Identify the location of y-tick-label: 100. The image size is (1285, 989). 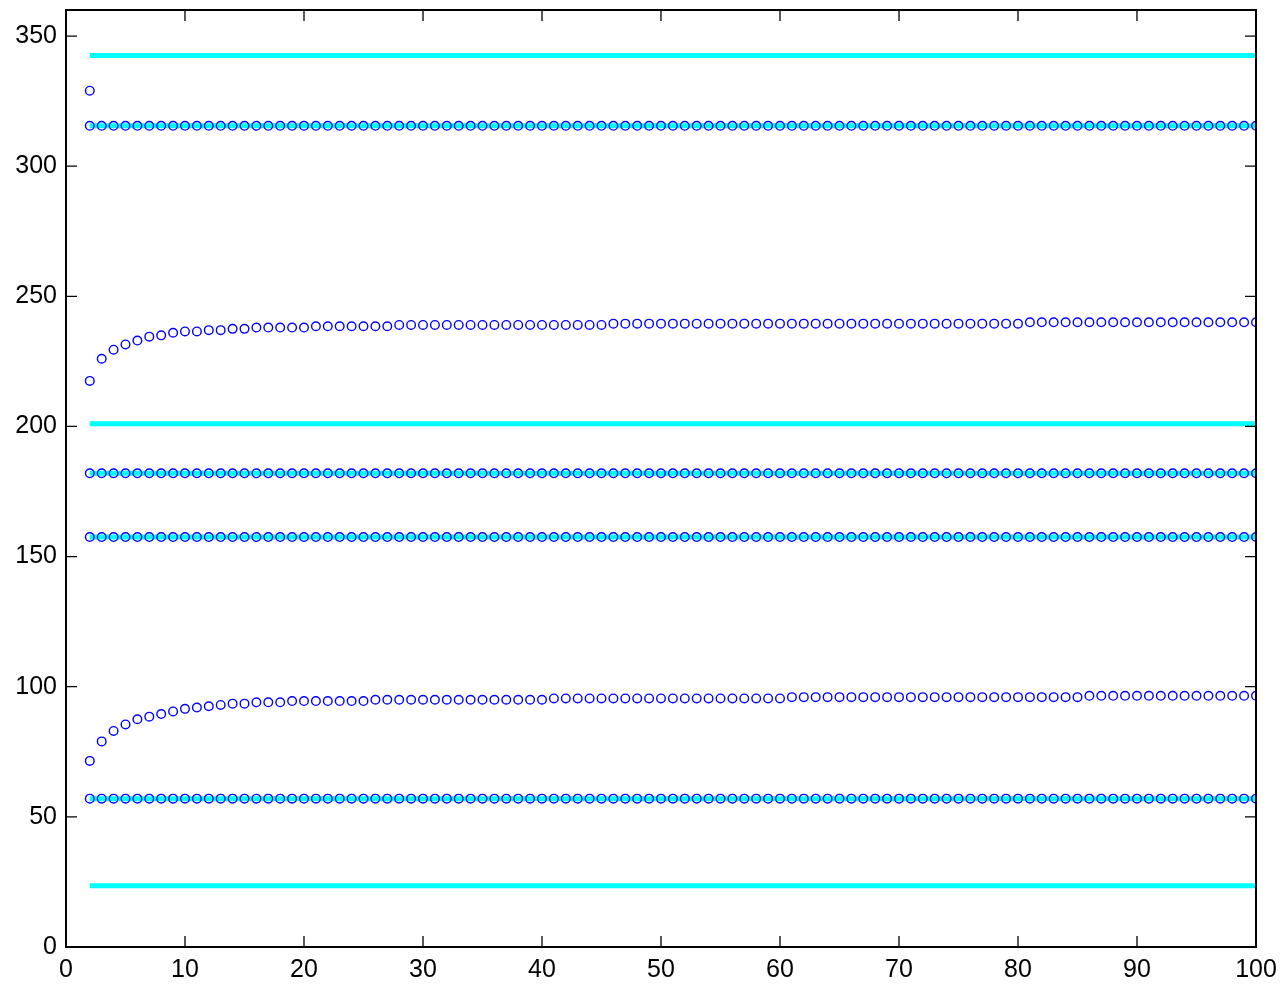
(36, 684).